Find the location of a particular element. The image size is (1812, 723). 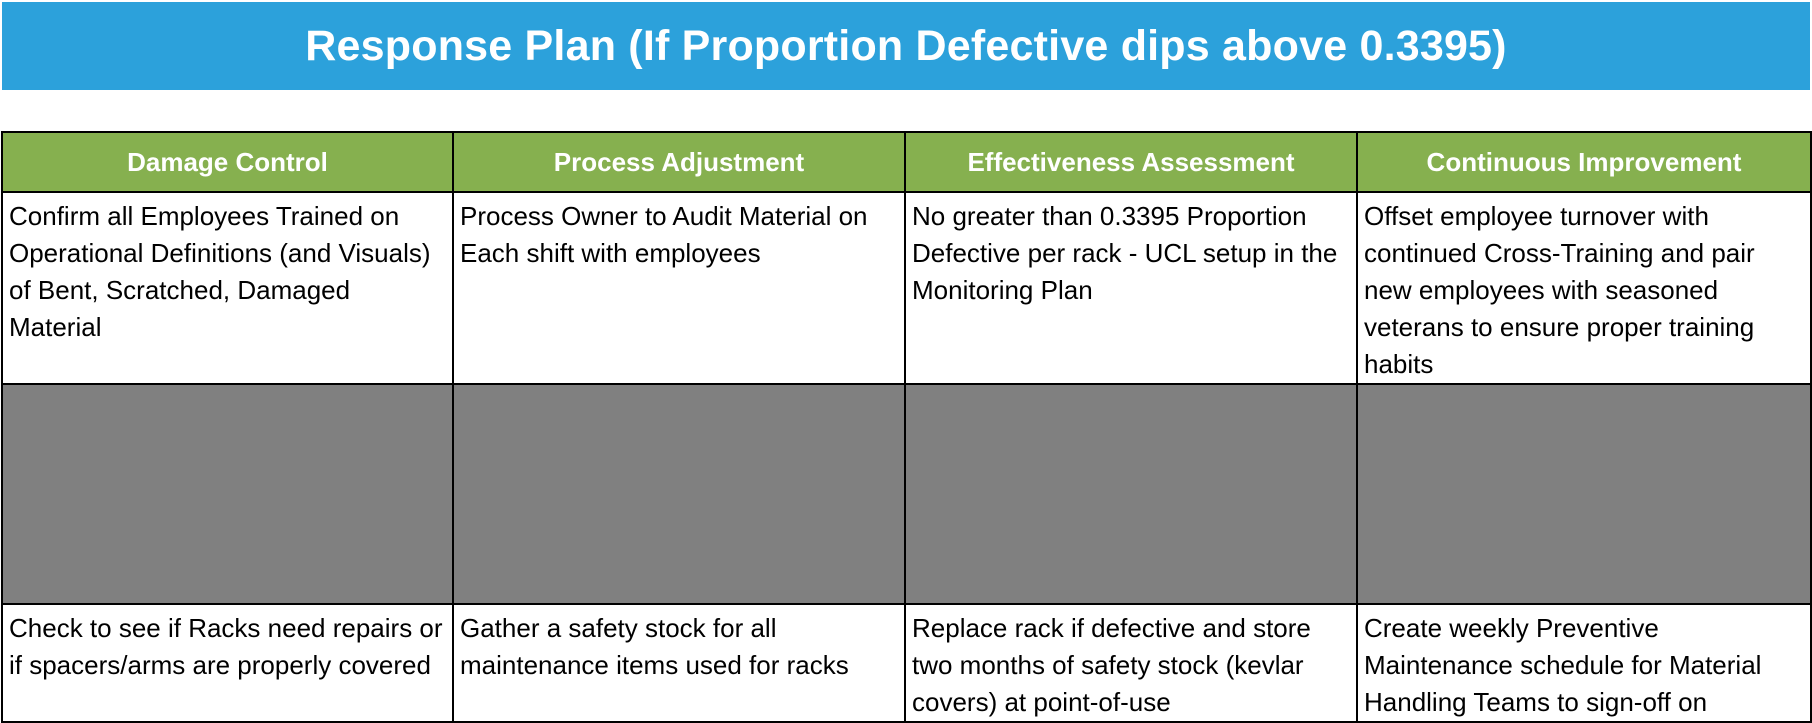

header-process-adjustment: Process Adjustment is located at coordinates (679, 162).